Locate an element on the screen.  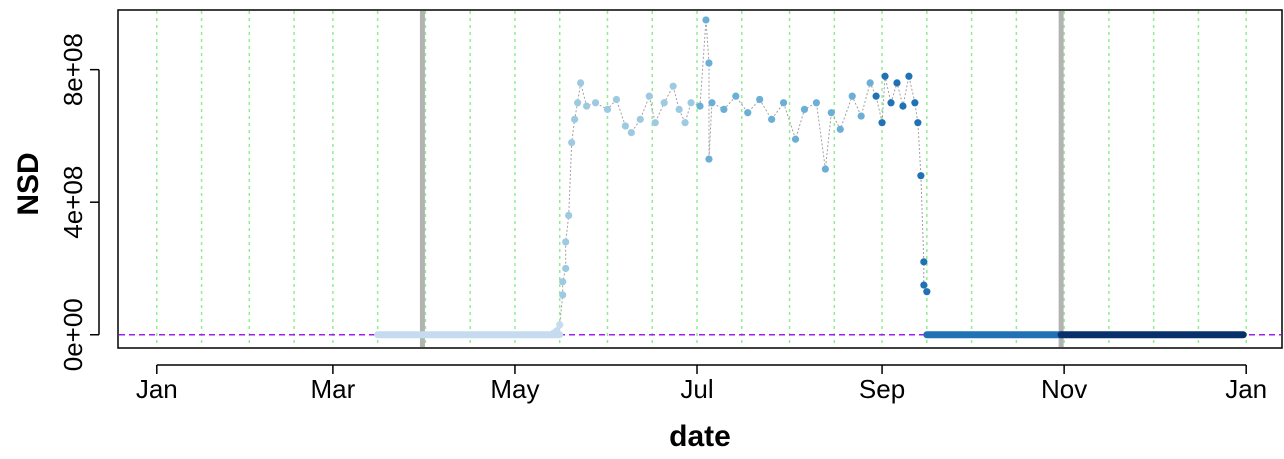
y-axis: 0e+00 4e+08 8e+08 is located at coordinates (79, 202).